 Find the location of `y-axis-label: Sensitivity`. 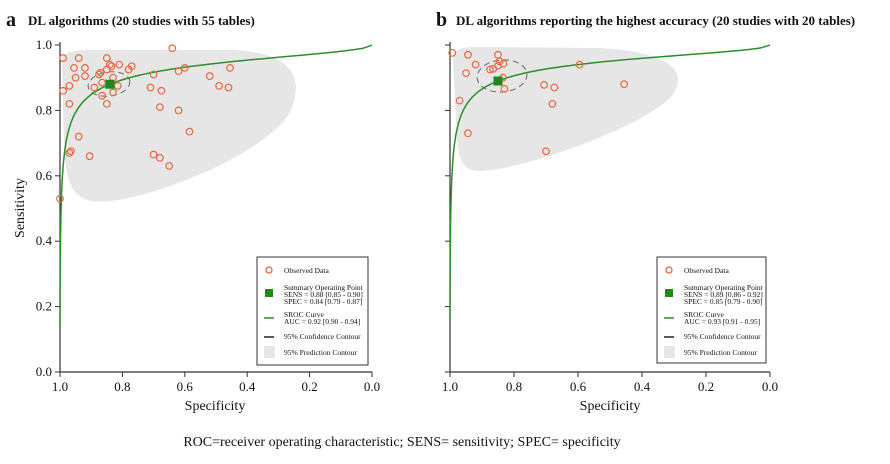

y-axis-label: Sensitivity is located at coordinates (20, 208).